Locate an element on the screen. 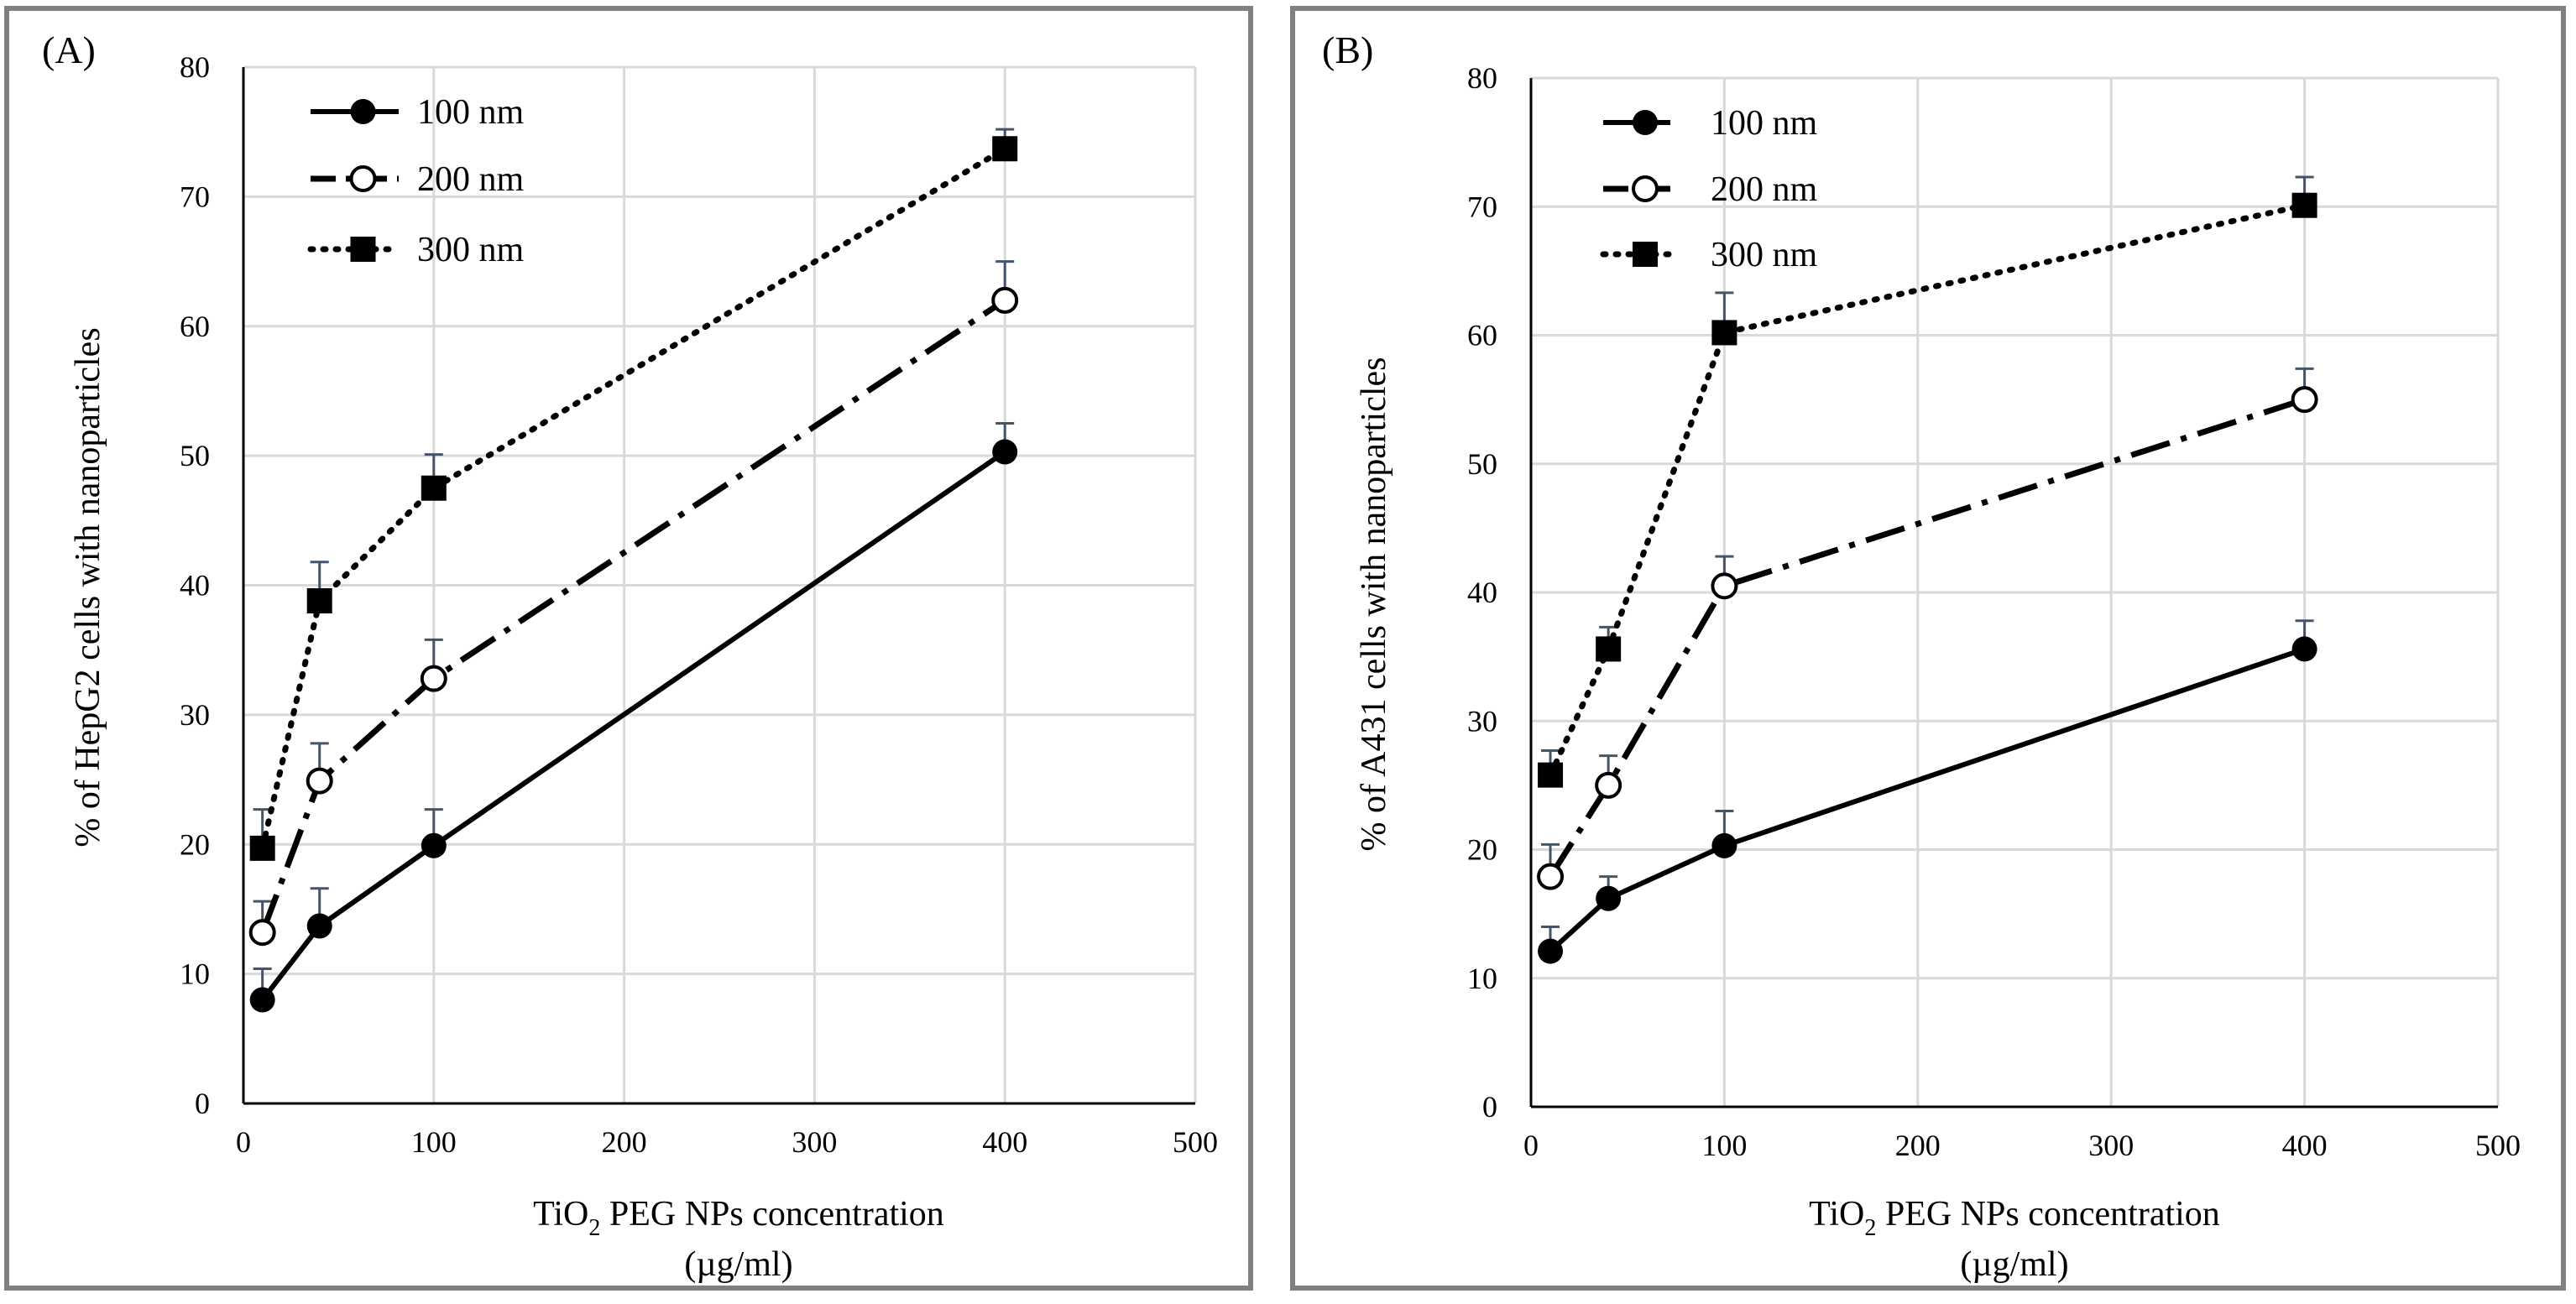  series-300-nm is located at coordinates (1927, 481).